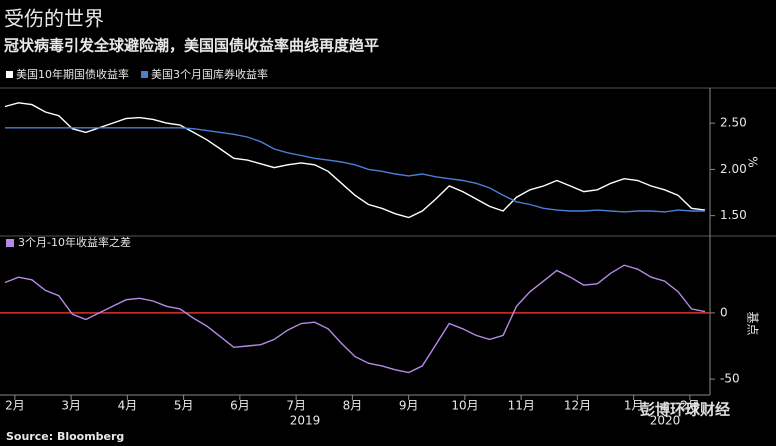 The width and height of the screenshot is (776, 446). I want to click on x-tick-label: 5月, so click(184, 406).